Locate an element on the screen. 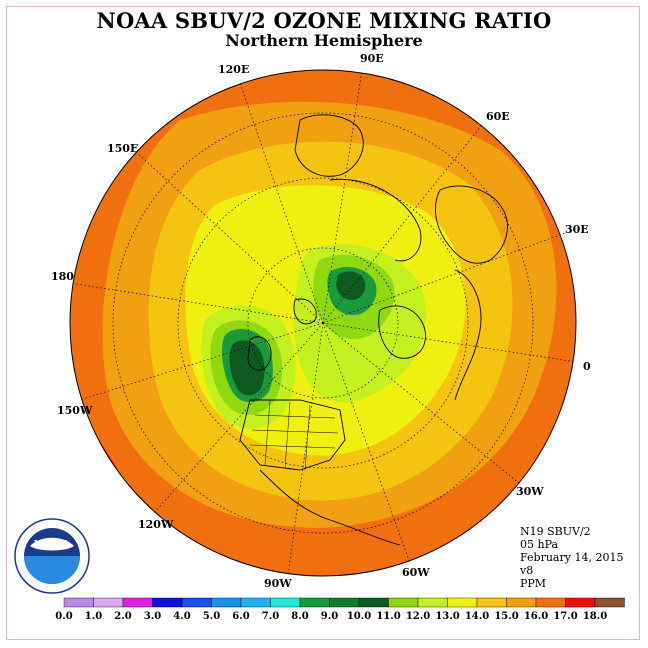 The image size is (648, 648). lon-label: 60E is located at coordinates (498, 116).